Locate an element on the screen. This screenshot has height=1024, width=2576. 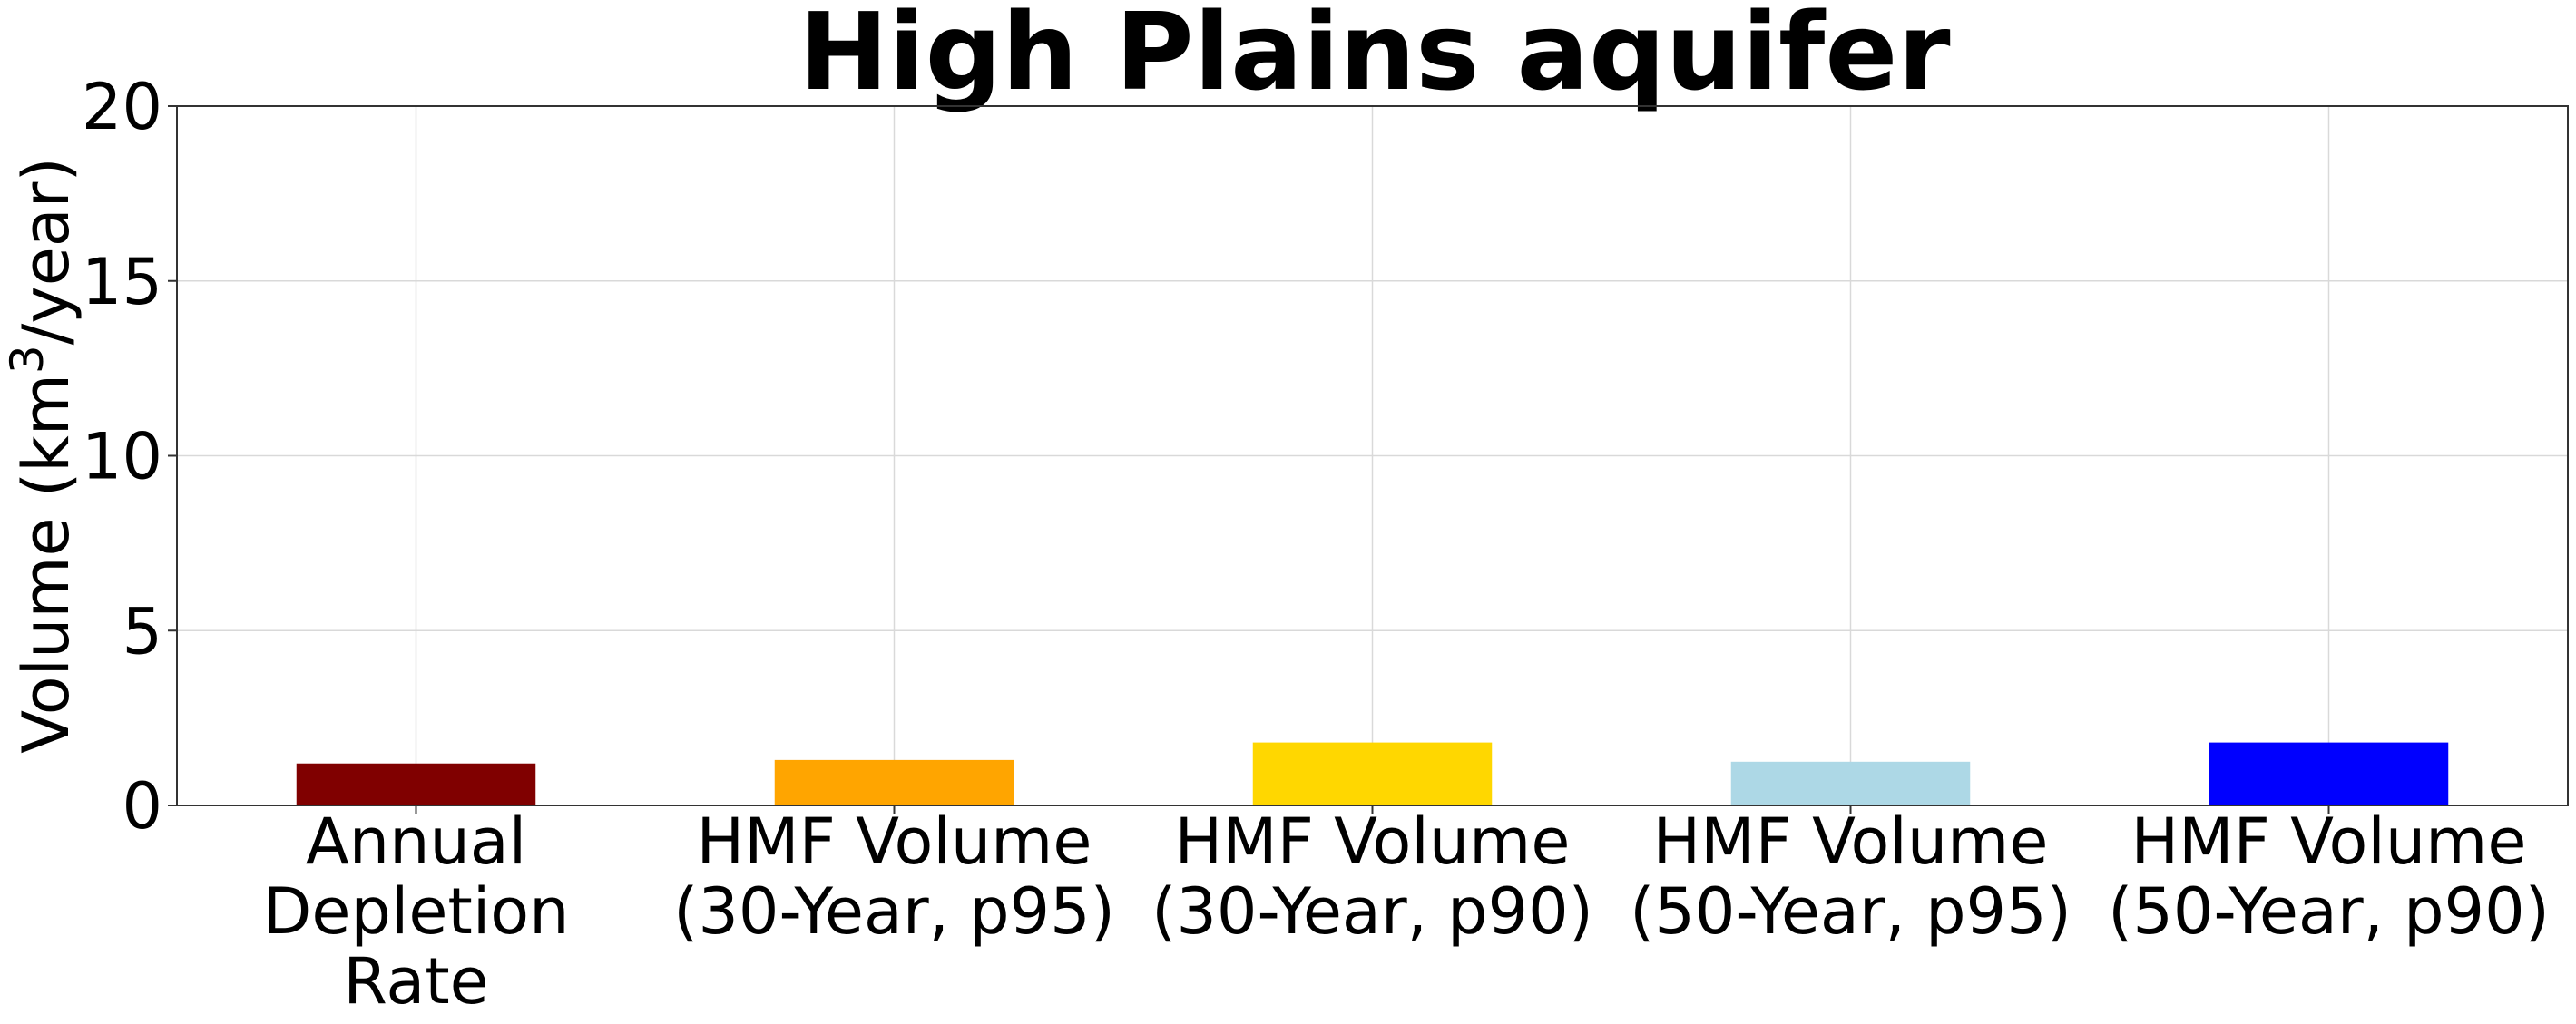
x-tick-label: Annual Depletion Rate is located at coordinates (415, 912).